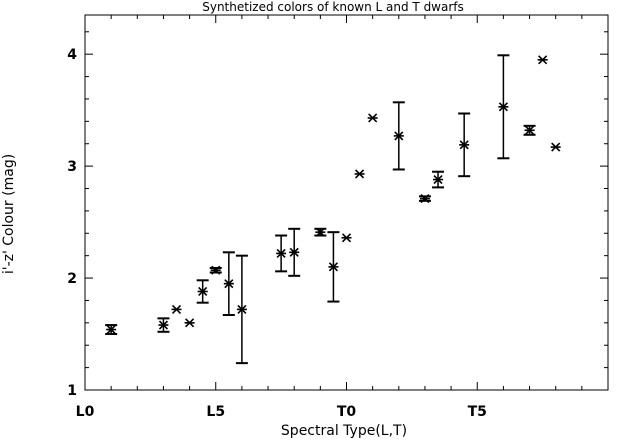 The width and height of the screenshot is (617, 440). Describe the element at coordinates (72, 55) in the screenshot. I see `y-tick-label: 4` at that location.